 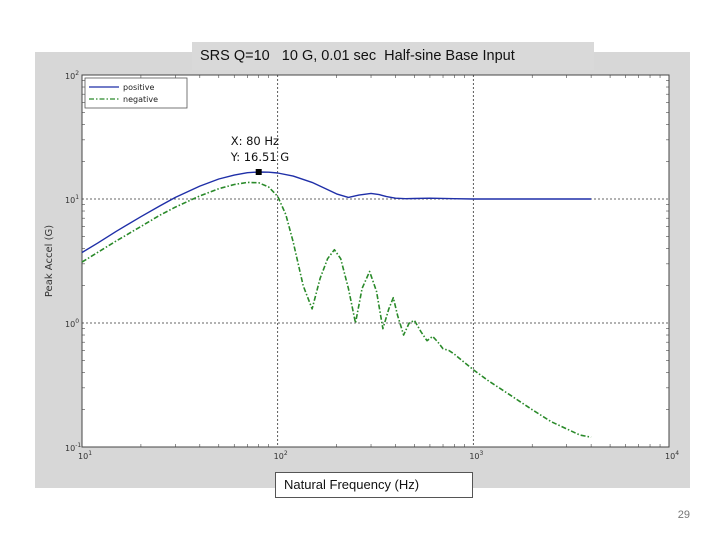 What do you see at coordinates (72, 75) in the screenshot?
I see `y-tick-label: 10²` at bounding box center [72, 75].